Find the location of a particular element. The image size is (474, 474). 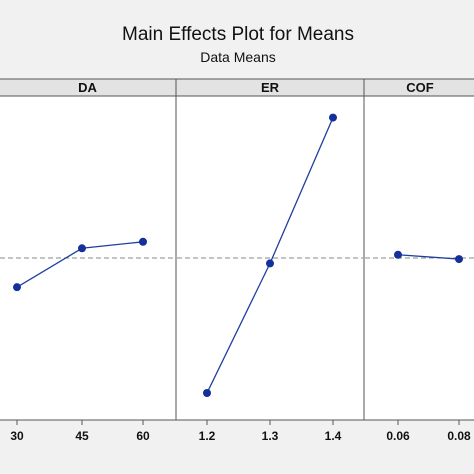

x-tick-label: 60 is located at coordinates (143, 436).